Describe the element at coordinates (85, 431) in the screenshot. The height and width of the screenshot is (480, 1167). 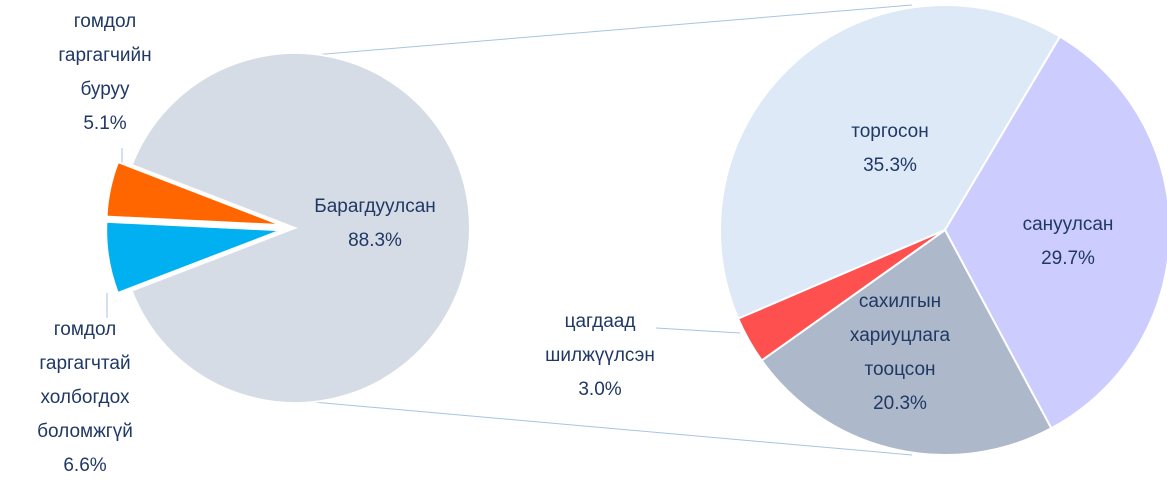
I see `slice-label: боломжгүй` at that location.